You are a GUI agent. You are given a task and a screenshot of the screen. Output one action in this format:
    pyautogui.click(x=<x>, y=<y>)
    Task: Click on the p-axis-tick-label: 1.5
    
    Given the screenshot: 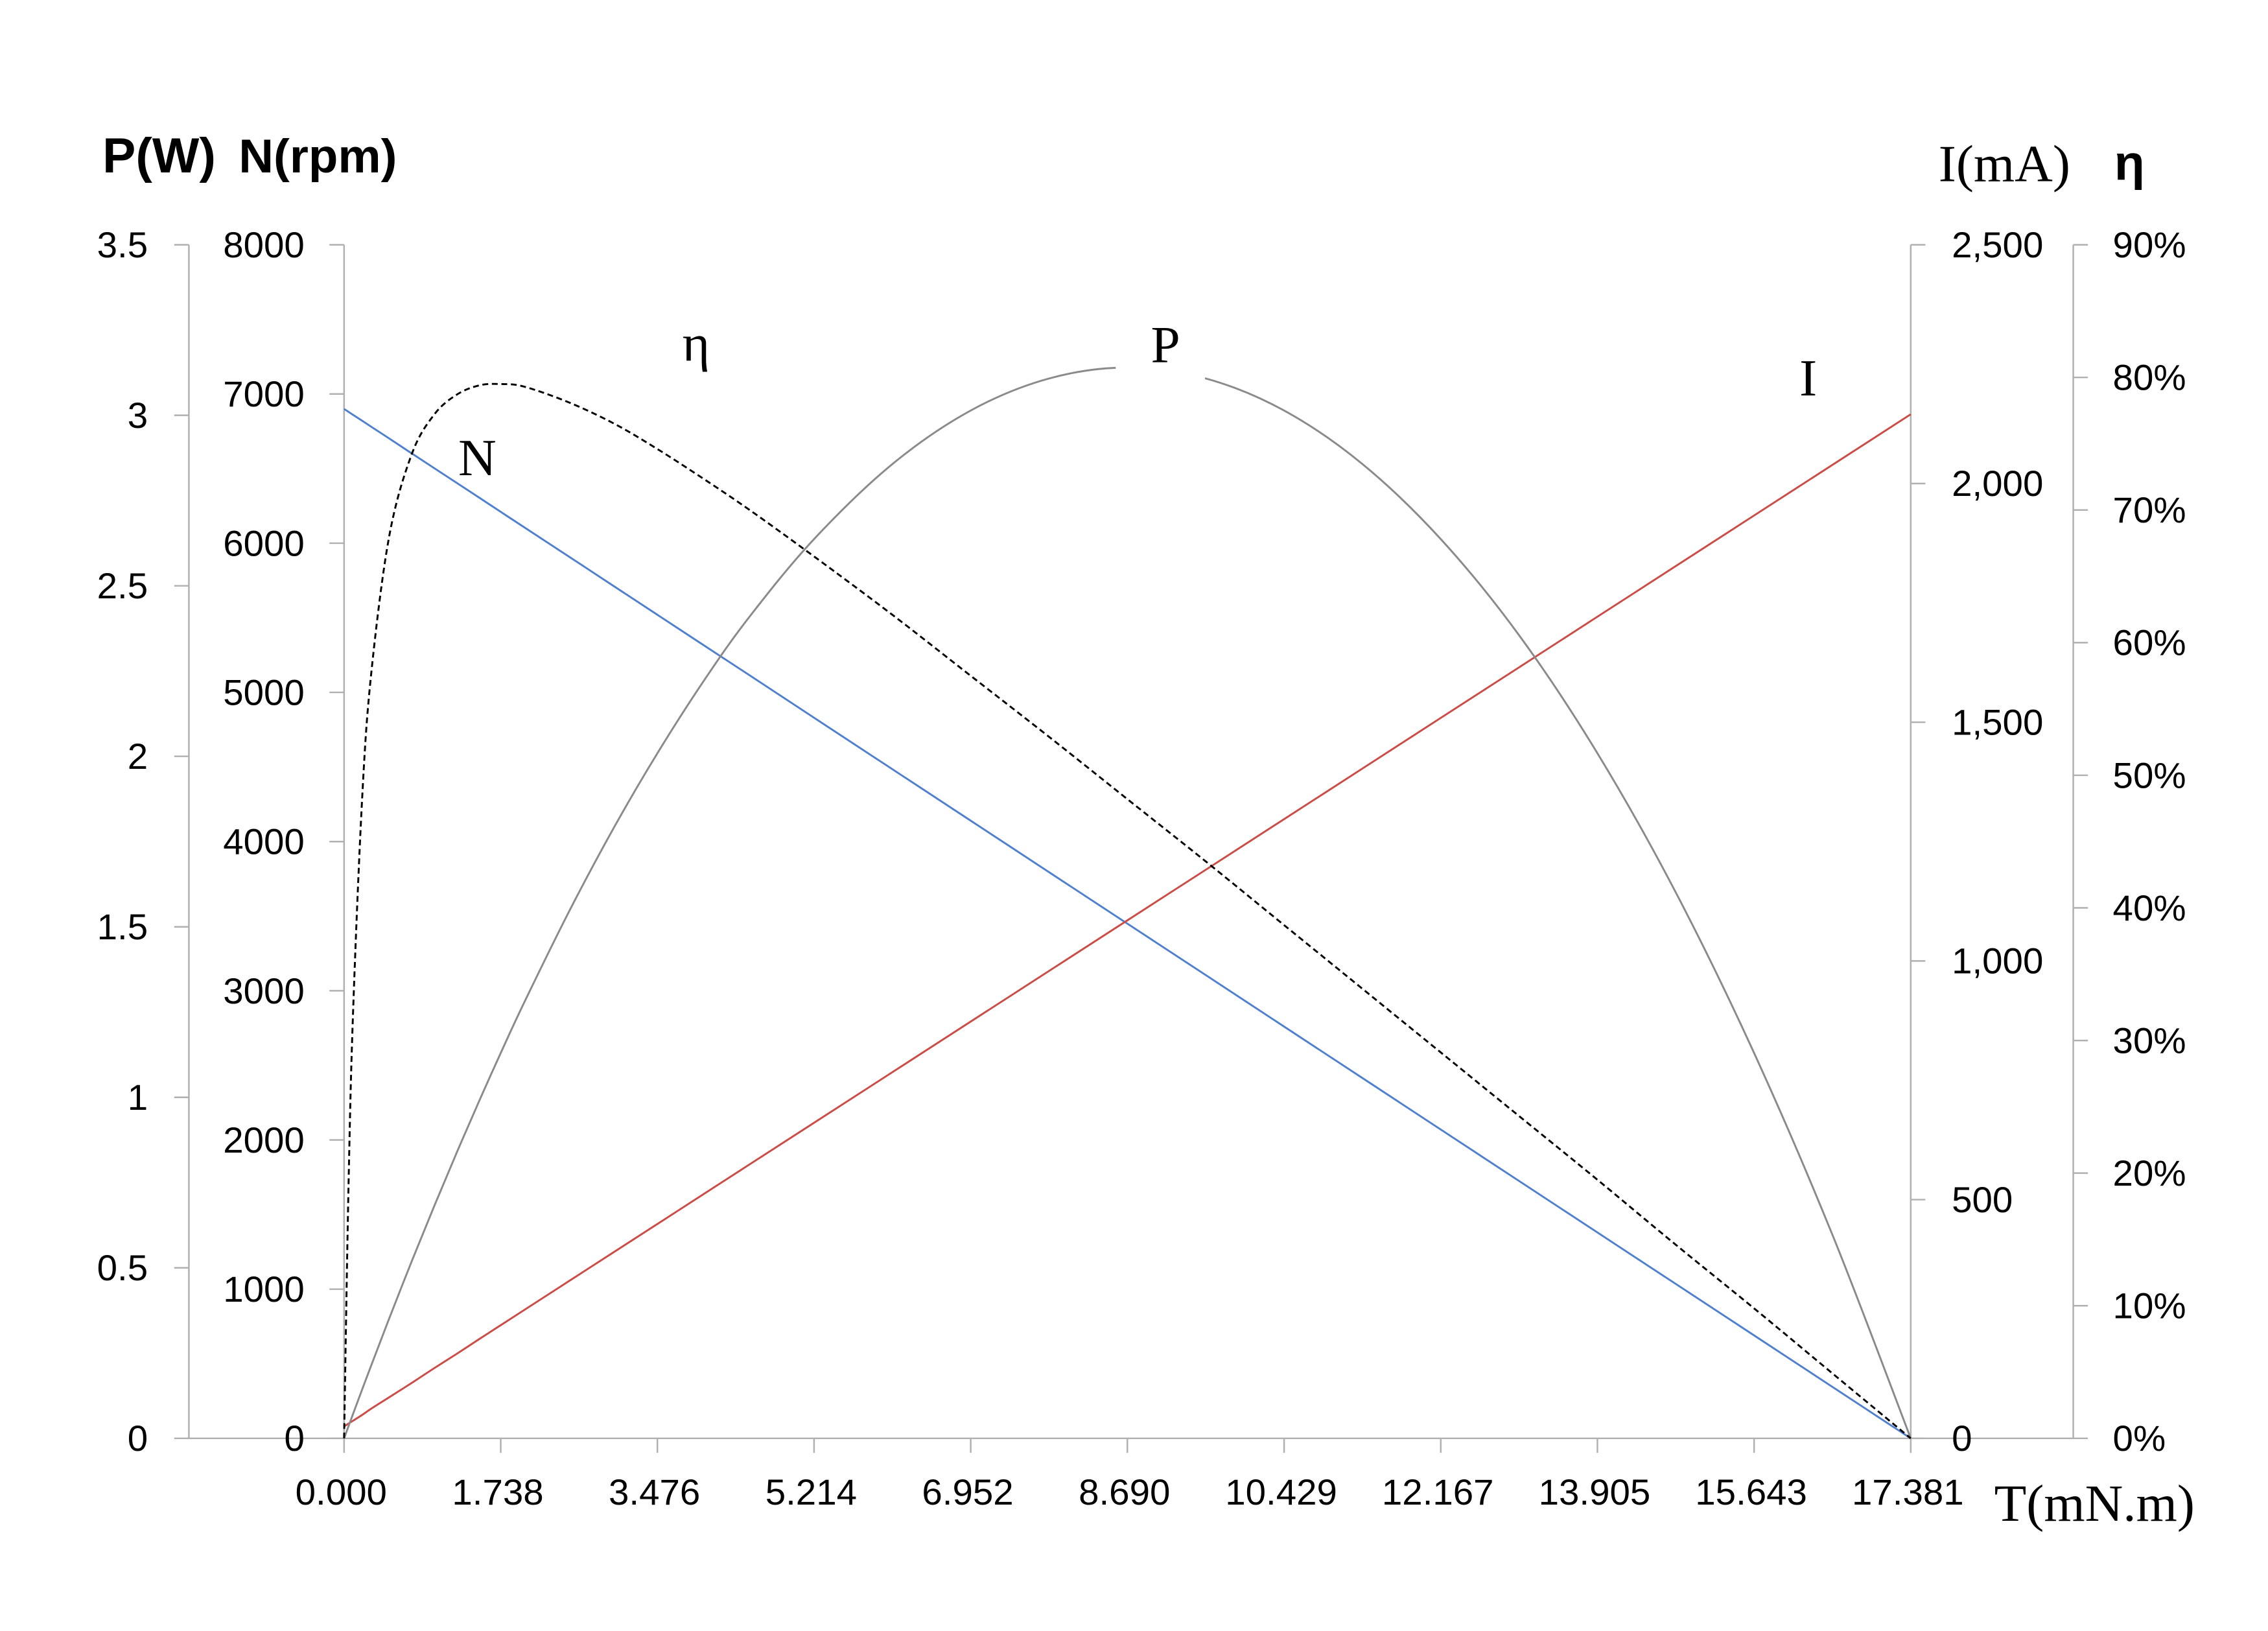 What is the action you would take?
    pyautogui.click(x=122, y=926)
    